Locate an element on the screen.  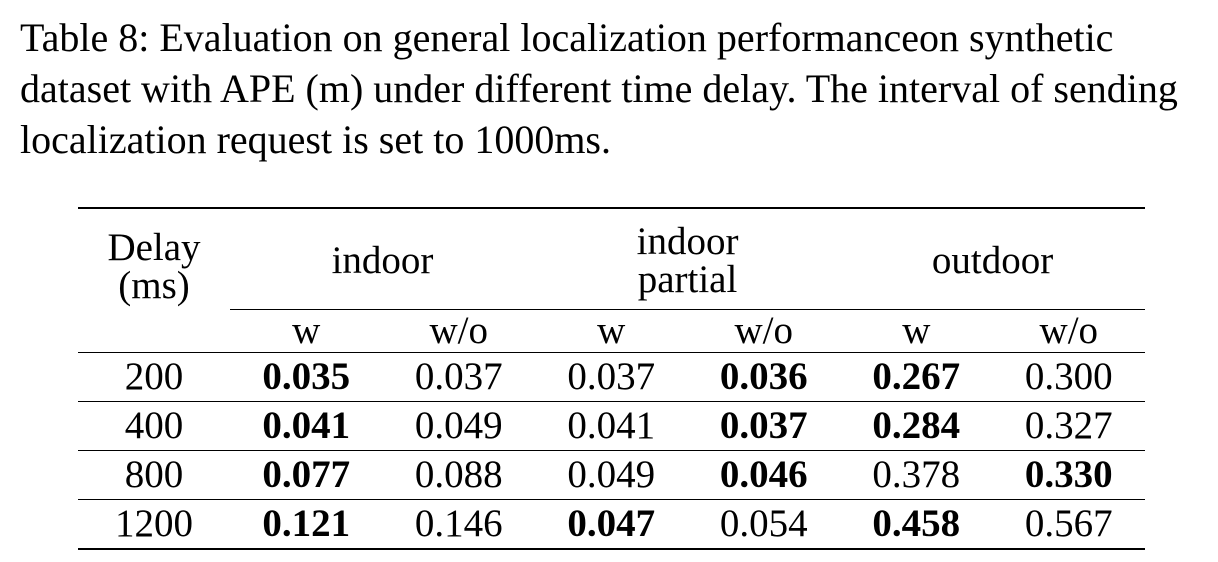
delay-column-header: Delay (ms) is located at coordinates (154, 280).